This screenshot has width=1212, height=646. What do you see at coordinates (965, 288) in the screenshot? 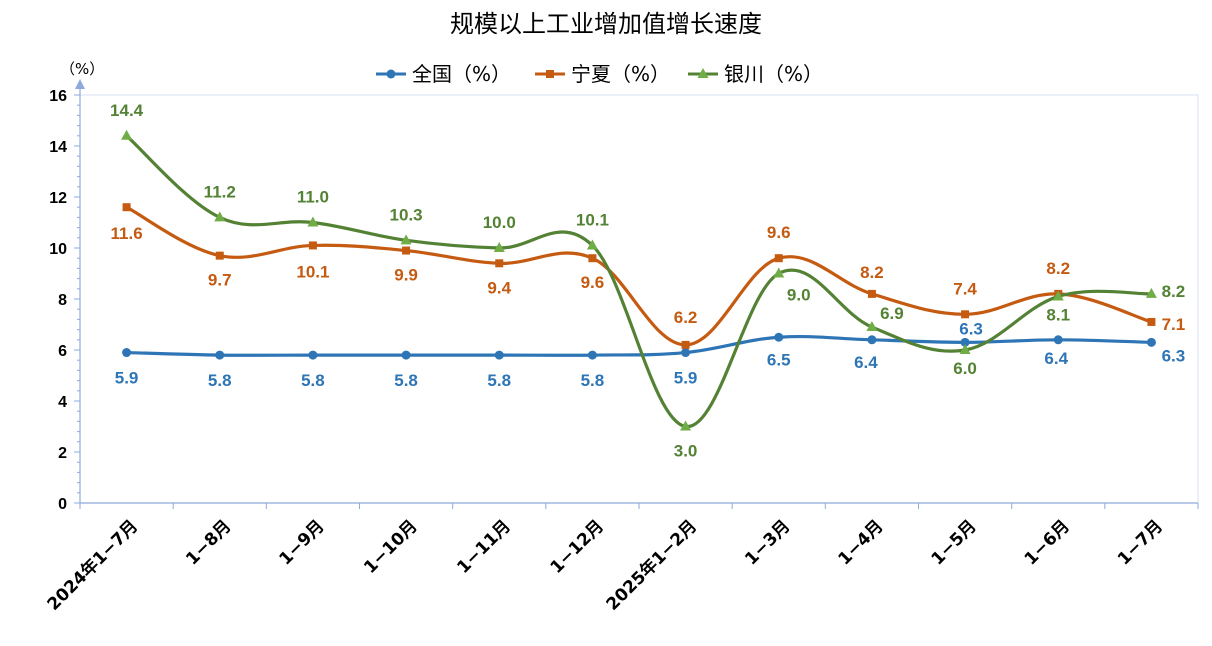
I see `data-label-ningxia: 7.4` at bounding box center [965, 288].